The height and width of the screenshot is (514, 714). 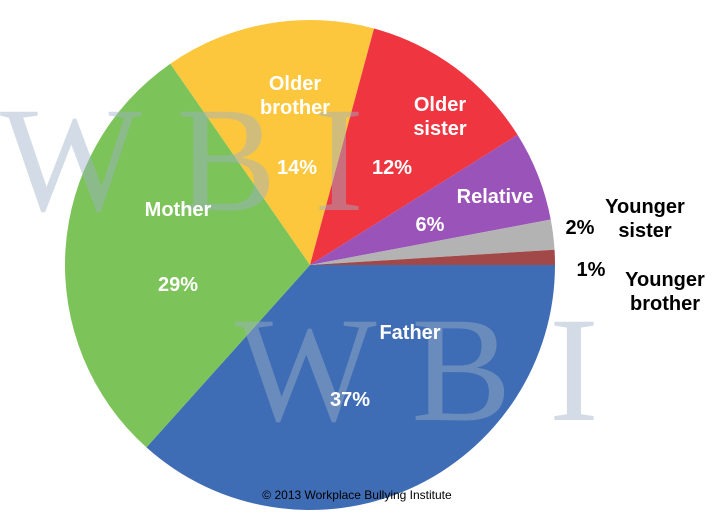 What do you see at coordinates (430, 225) in the screenshot?
I see `value-label: 6%` at bounding box center [430, 225].